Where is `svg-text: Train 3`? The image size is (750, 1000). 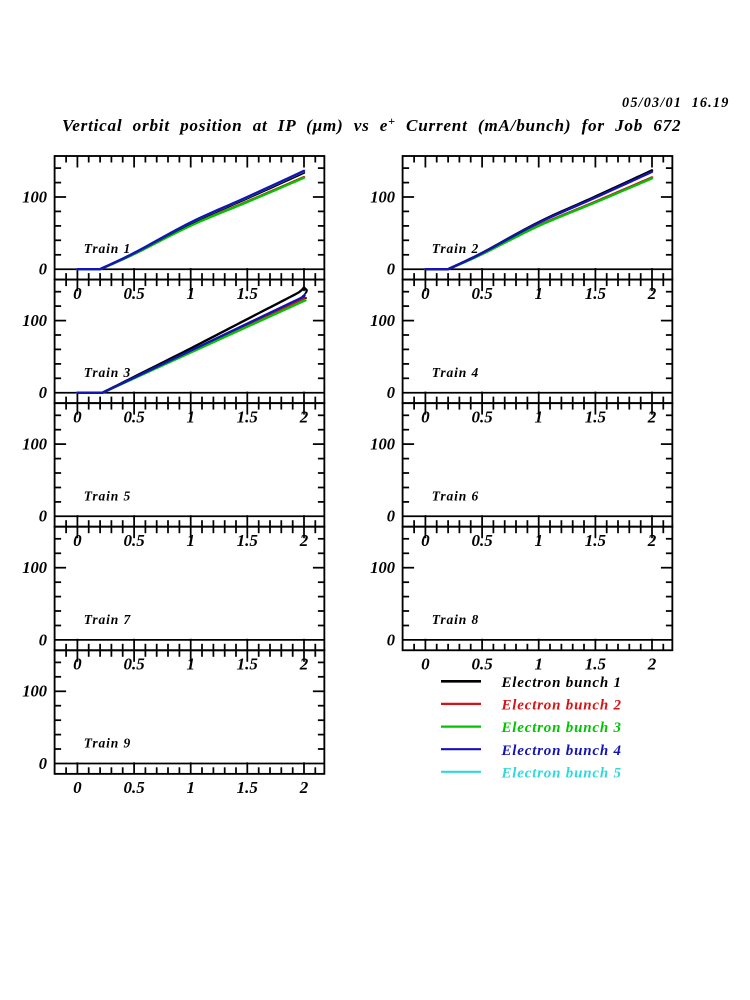
svg-text: Train 3 is located at coordinates (107, 372).